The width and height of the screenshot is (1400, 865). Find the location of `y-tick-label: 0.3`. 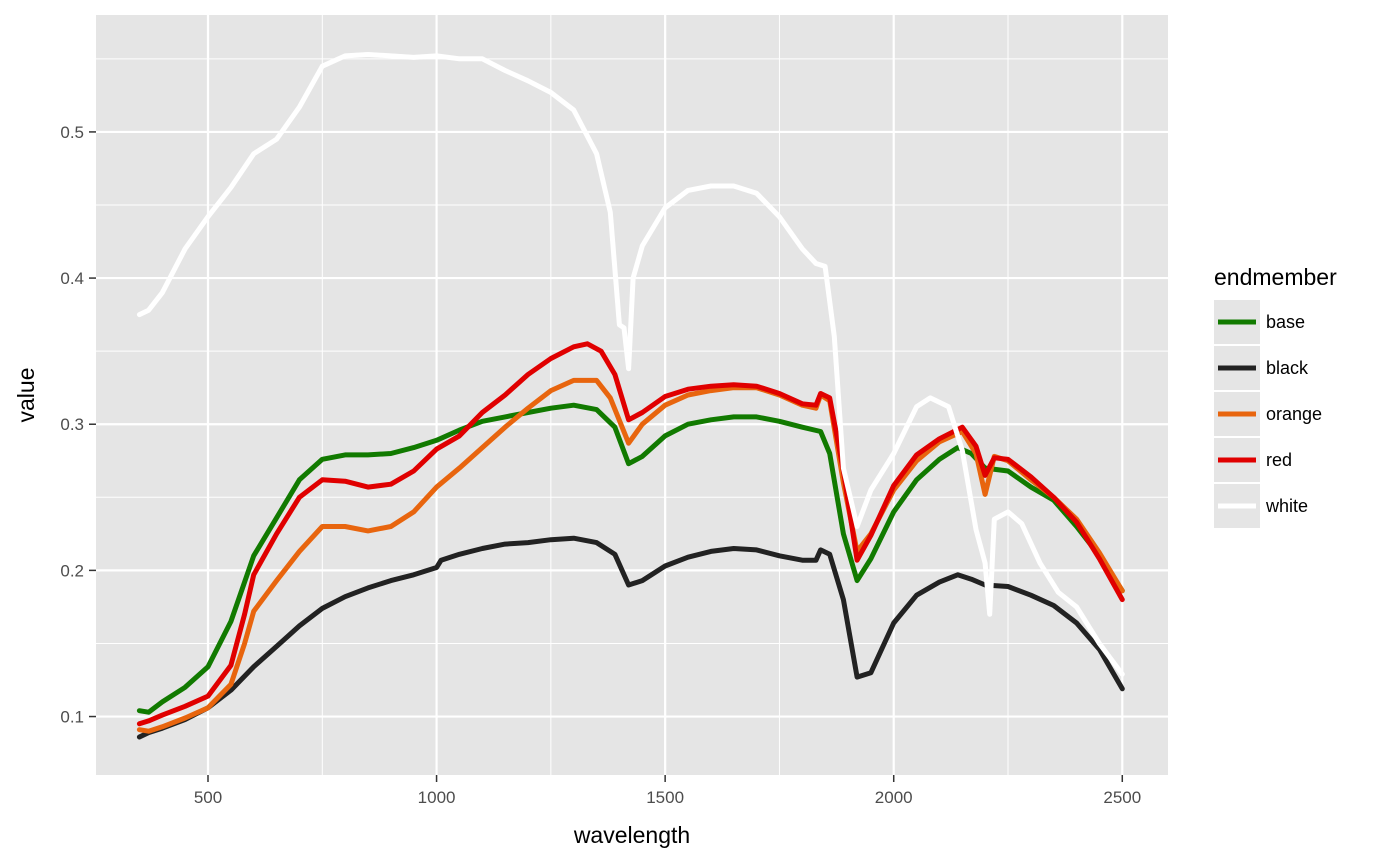

y-tick-label: 0.3 is located at coordinates (72, 424).